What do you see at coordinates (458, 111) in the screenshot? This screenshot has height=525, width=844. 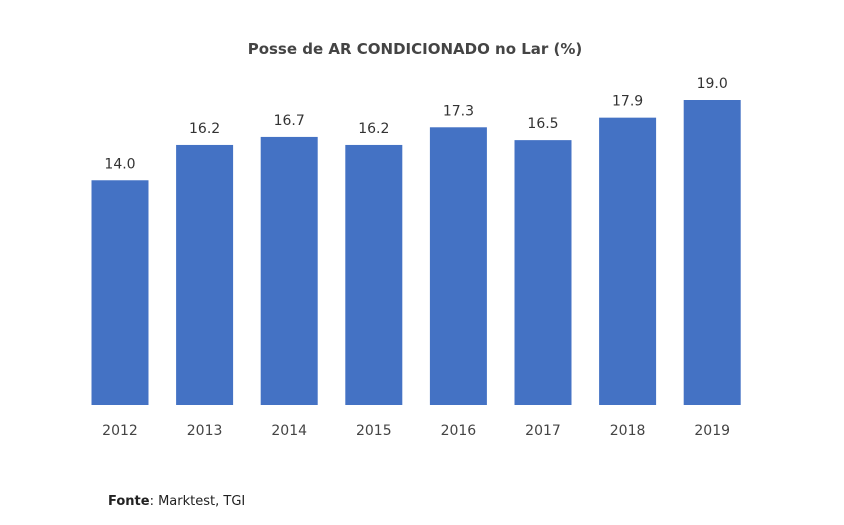 I see `data-label: 17.3` at bounding box center [458, 111].